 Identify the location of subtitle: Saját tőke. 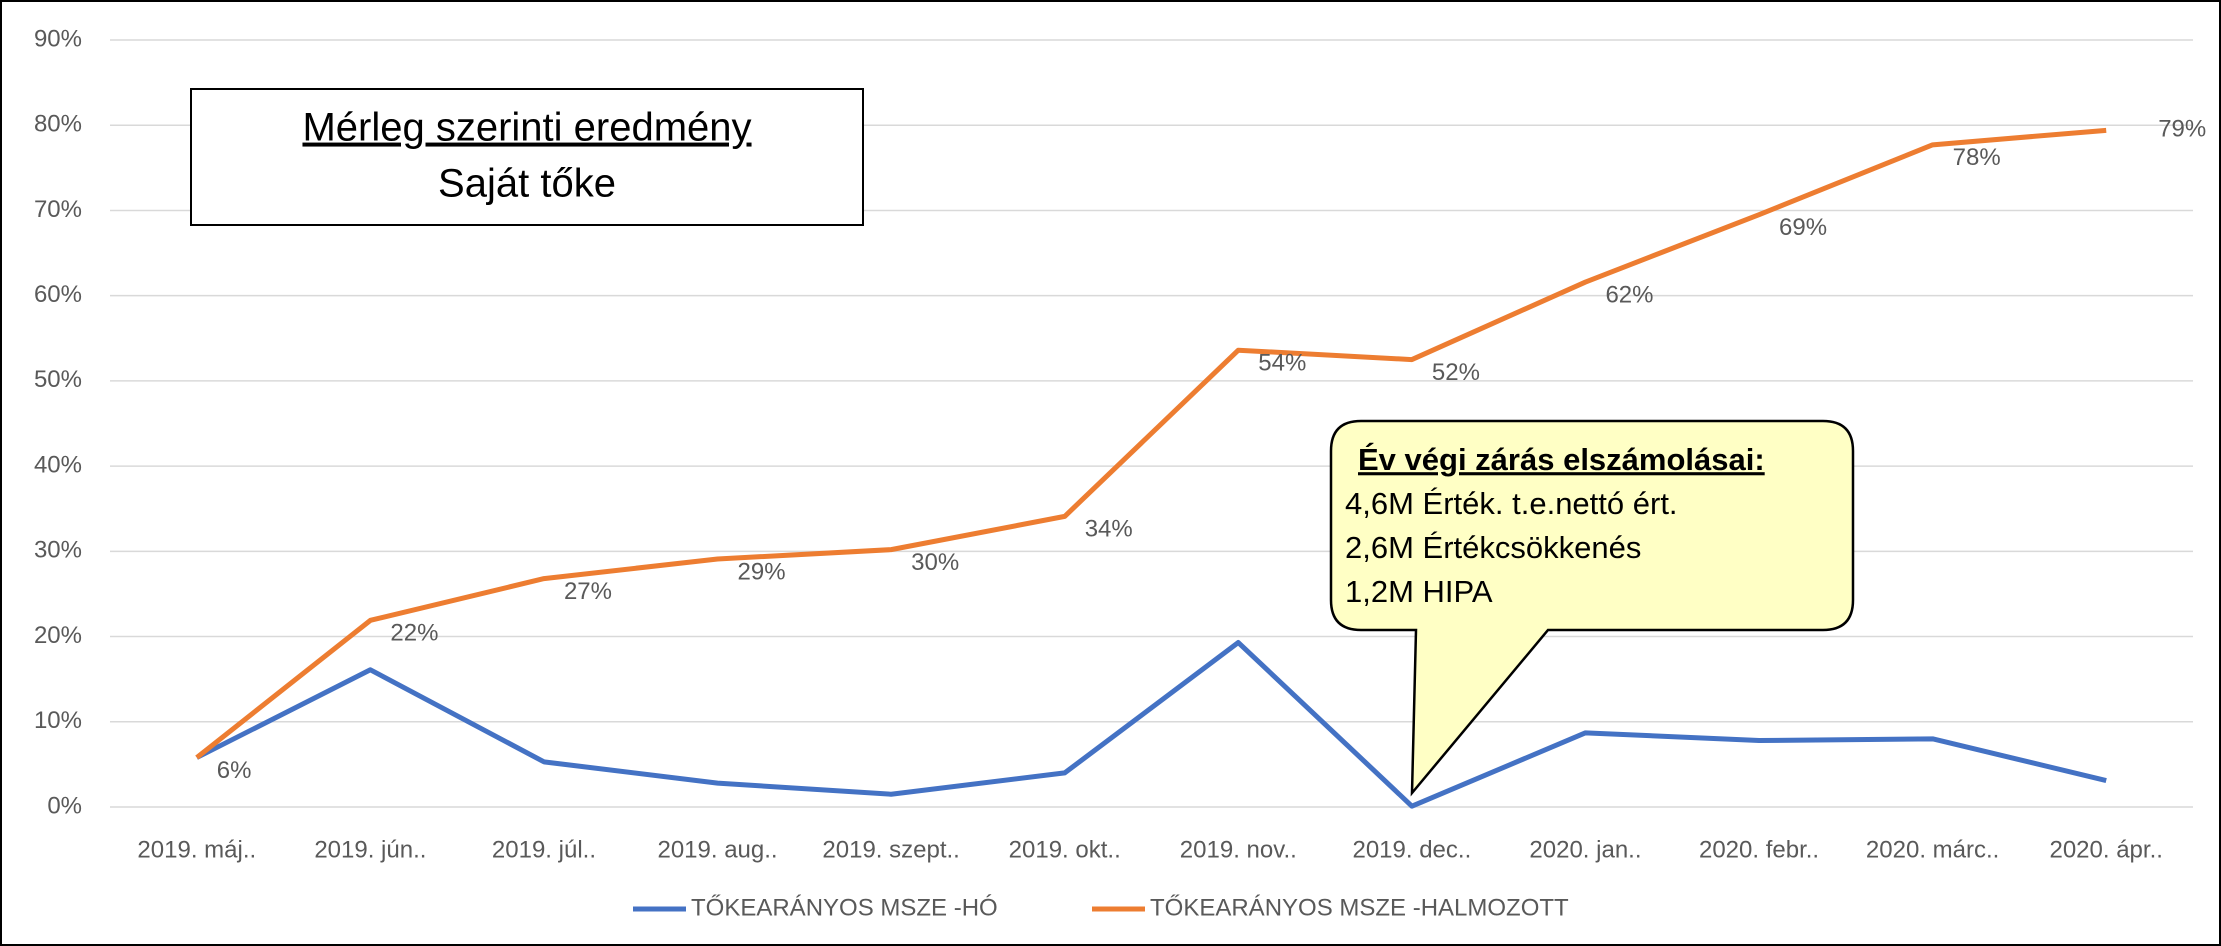
(527, 184).